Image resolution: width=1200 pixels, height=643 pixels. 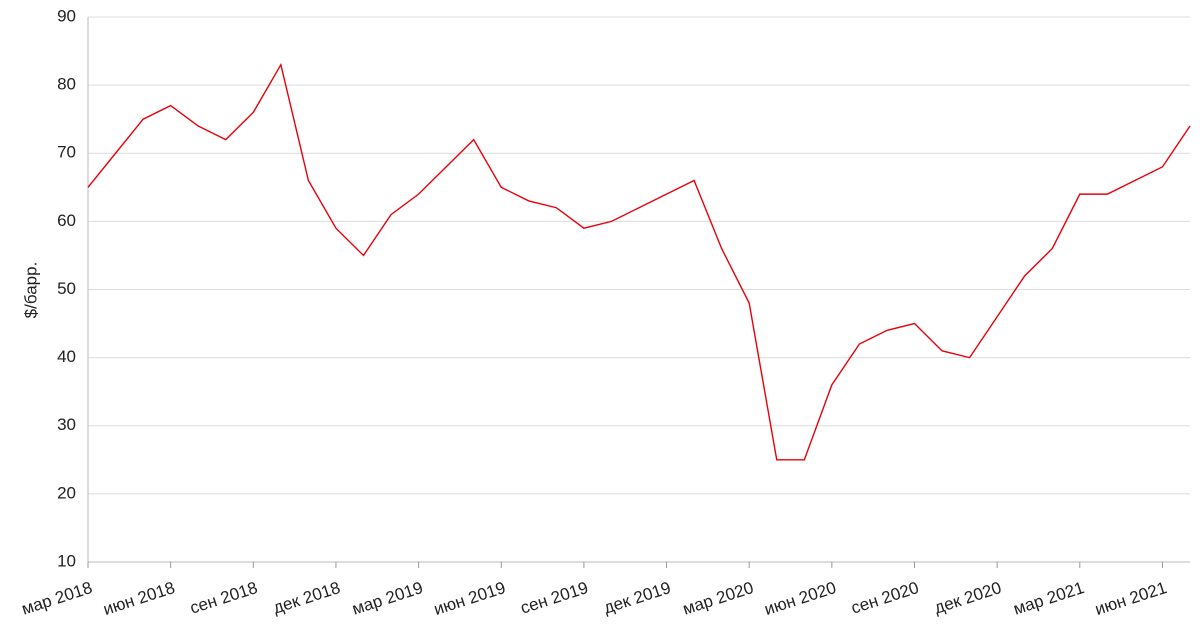 What do you see at coordinates (554, 598) in the screenshot?
I see `x-tick-label: сен 2019` at bounding box center [554, 598].